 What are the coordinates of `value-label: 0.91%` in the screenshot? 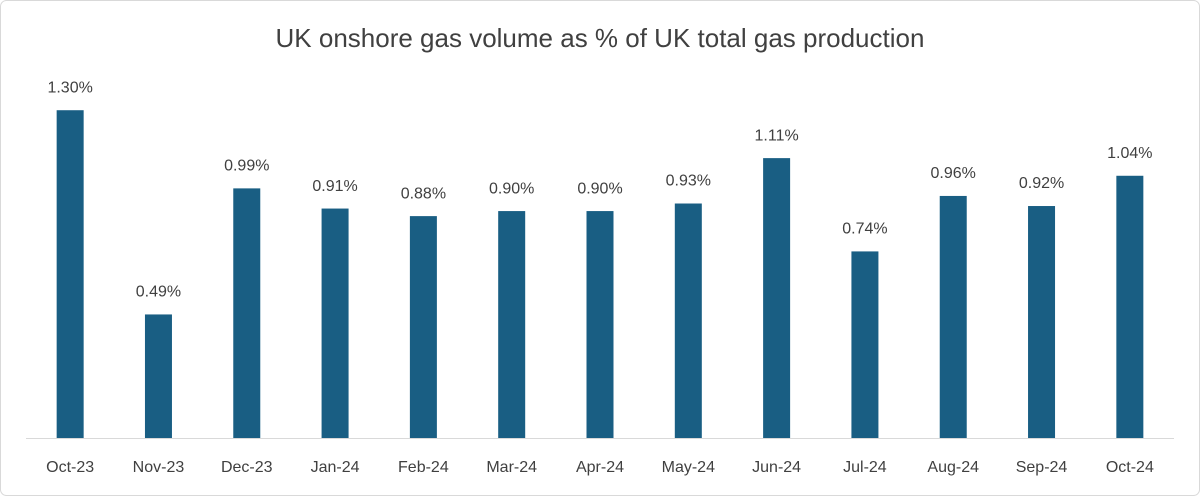 It's located at (334, 186).